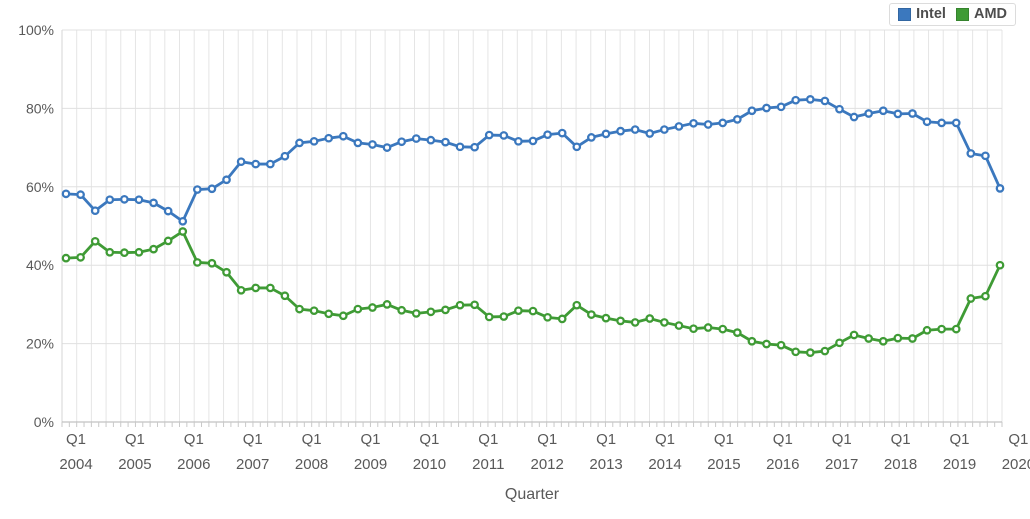 The image size is (1030, 519). I want to click on y-axis-tick-label: 100%, so click(36, 30).